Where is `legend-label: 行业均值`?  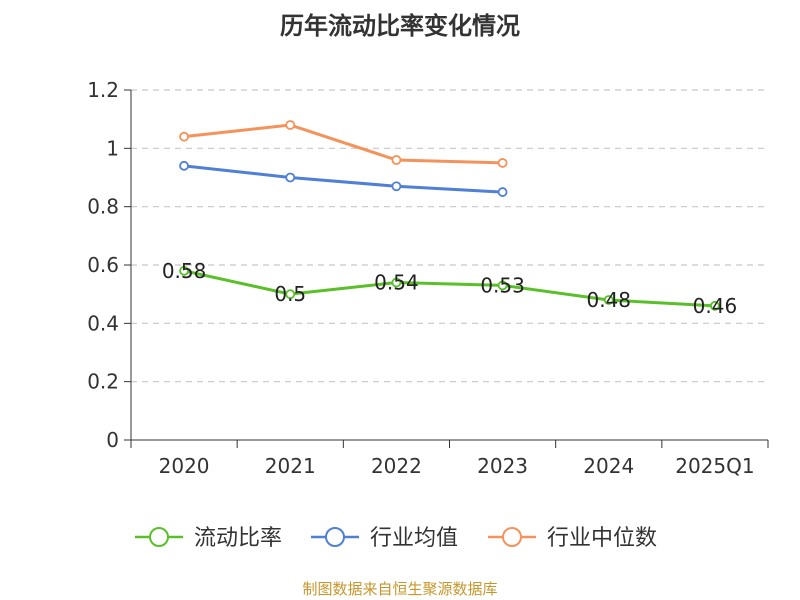 legend-label: 行业均值 is located at coordinates (414, 538).